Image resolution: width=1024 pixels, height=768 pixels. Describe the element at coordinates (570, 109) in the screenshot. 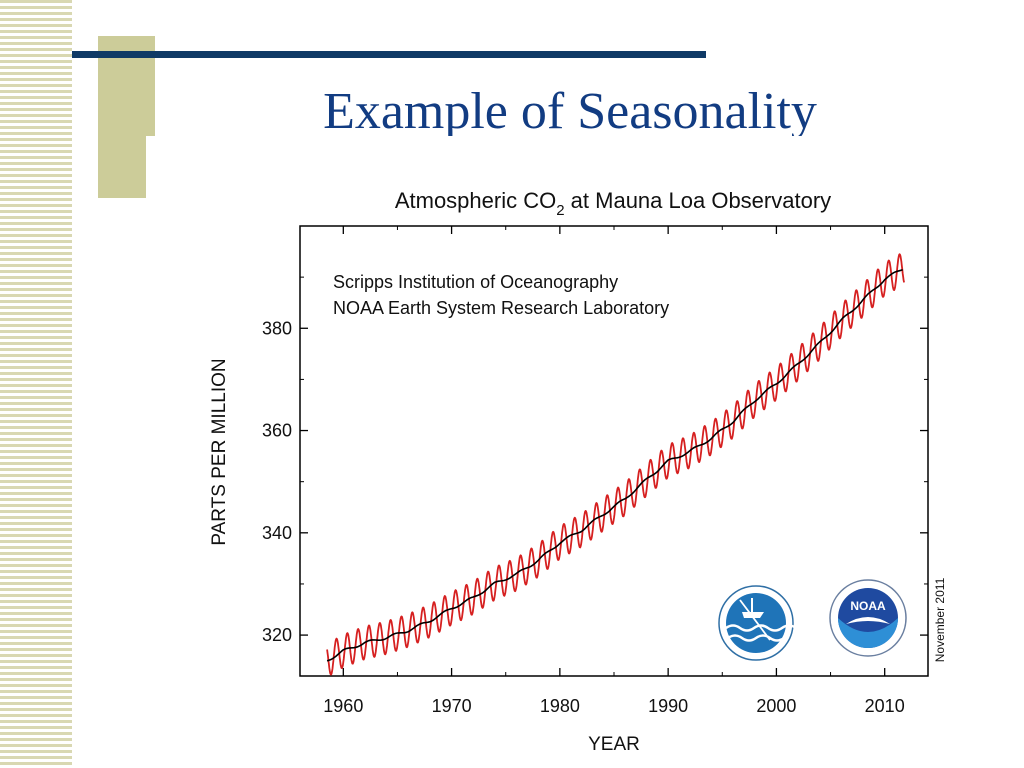

I see `slide-title: Example of Seasonality` at that location.